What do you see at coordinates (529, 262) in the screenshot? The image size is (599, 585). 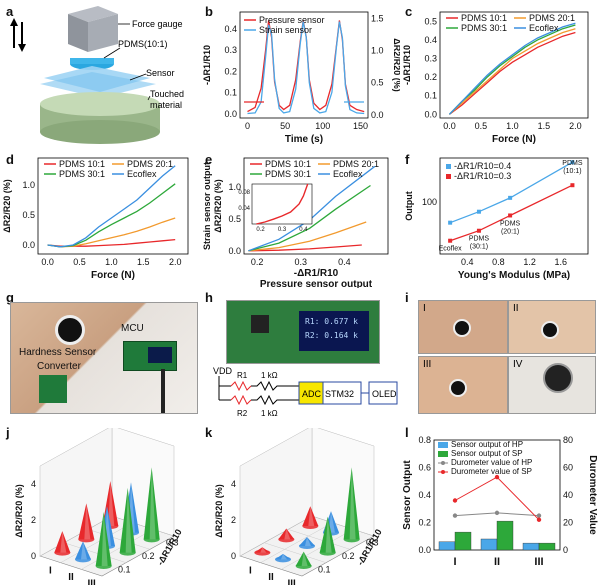 I see `x-tick-label: 1.2` at bounding box center [529, 262].